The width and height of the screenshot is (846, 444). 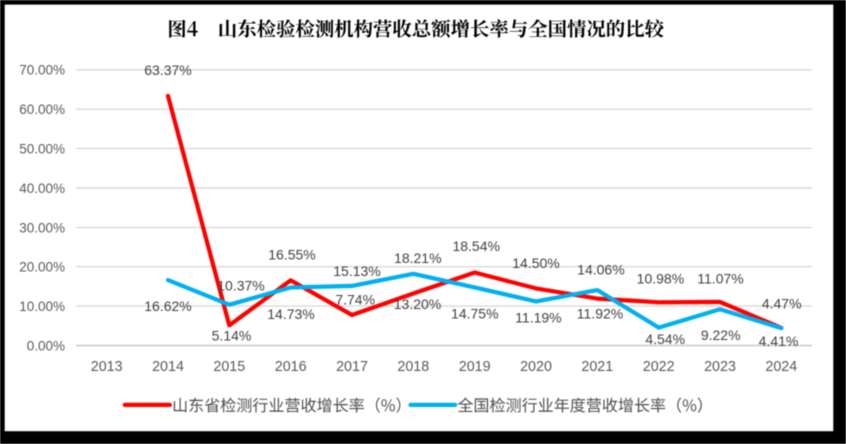 I want to click on svg-text: 2016, so click(x=291, y=367).